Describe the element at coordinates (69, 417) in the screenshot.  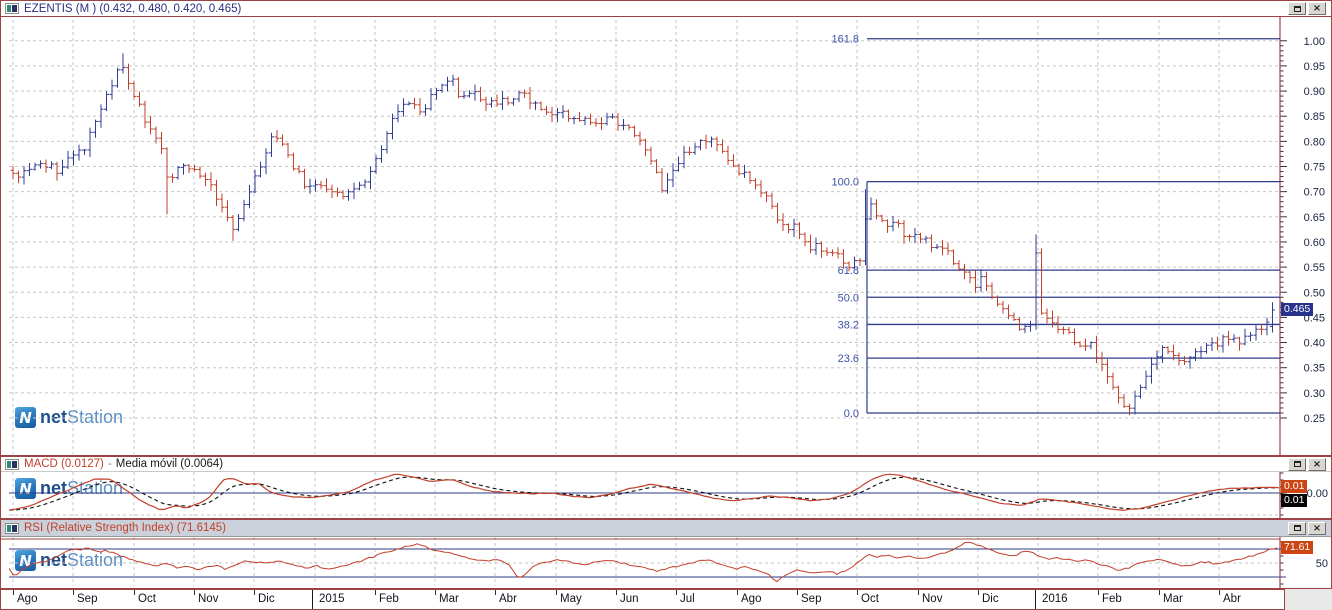
I see `netstation-logo: N netStation` at that location.